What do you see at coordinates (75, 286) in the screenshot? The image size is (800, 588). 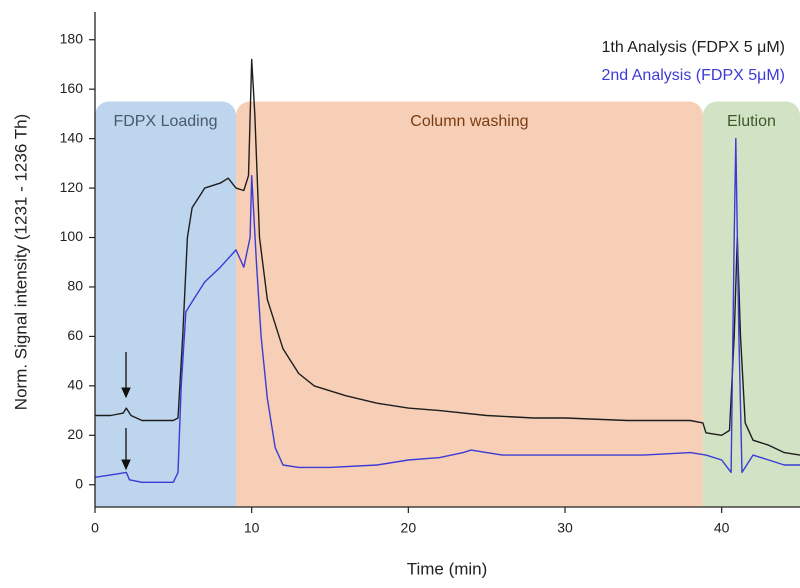 I see `y-tick-label: 80` at bounding box center [75, 286].